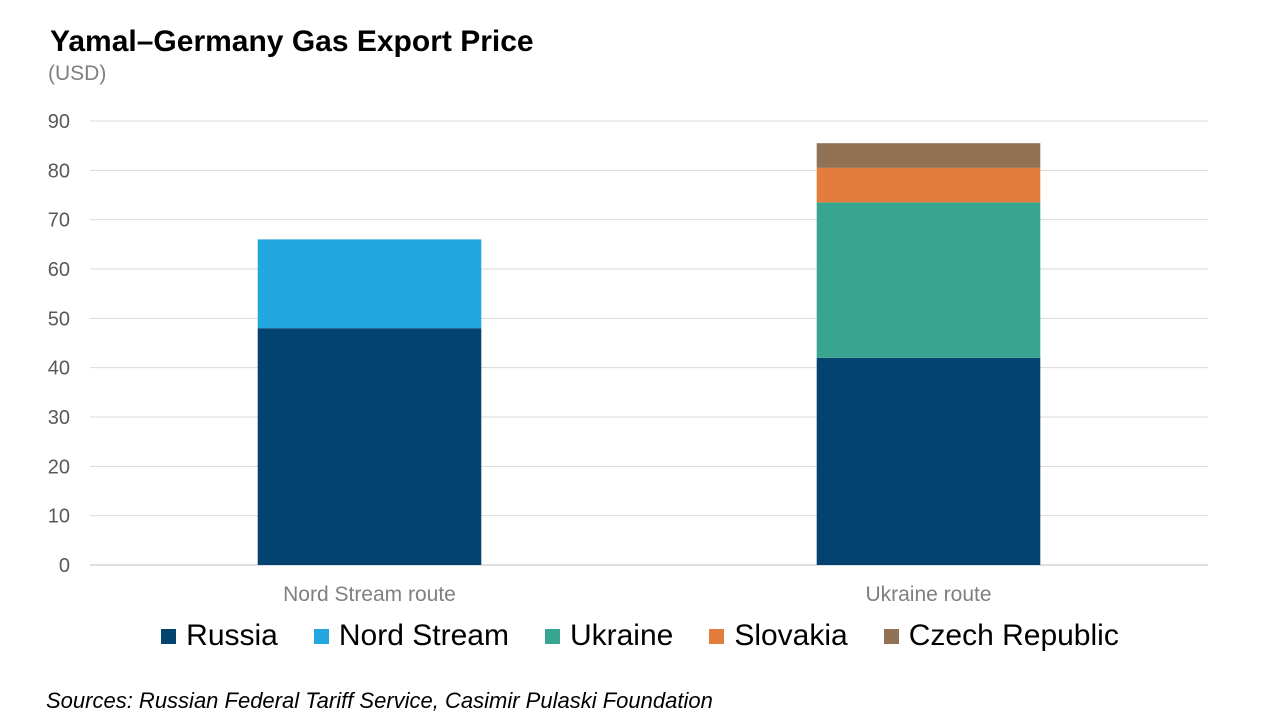  I want to click on y-tick-label: 0, so click(64, 566).